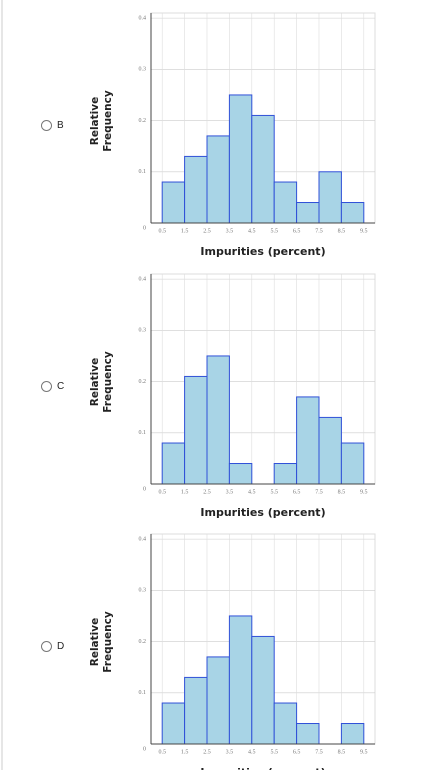 The image size is (426, 770). I want to click on option-label: B, so click(60, 125).